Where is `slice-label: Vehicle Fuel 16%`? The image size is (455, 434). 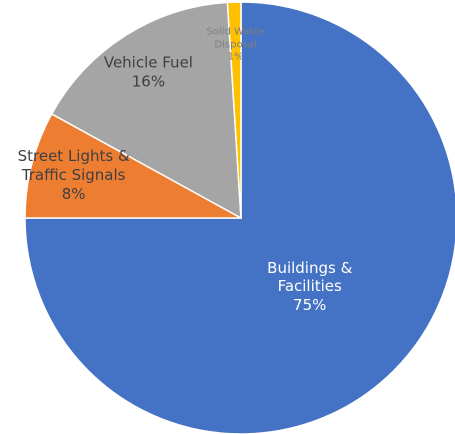
slice-label: Vehicle Fuel 16% is located at coordinates (148, 72).